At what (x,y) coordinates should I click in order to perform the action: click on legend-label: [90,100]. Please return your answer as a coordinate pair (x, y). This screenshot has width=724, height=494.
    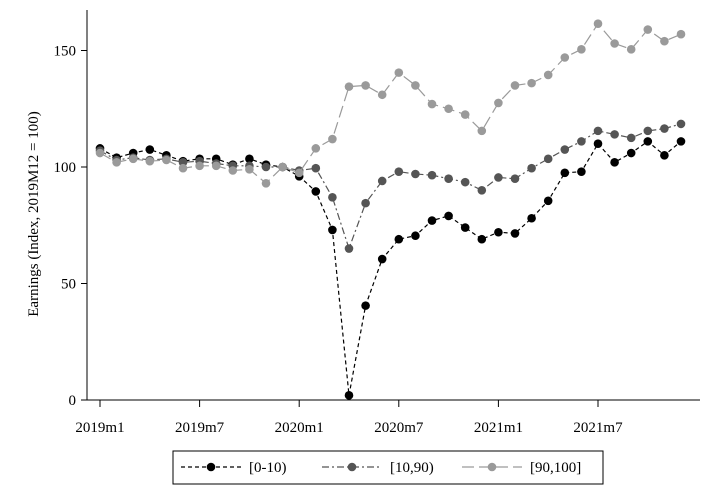
    Looking at the image, I should click on (555, 468).